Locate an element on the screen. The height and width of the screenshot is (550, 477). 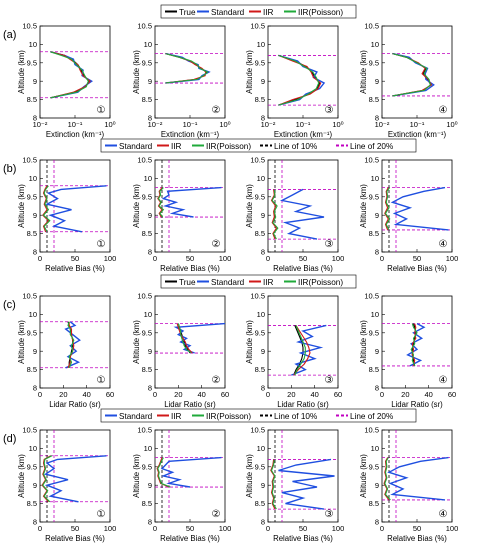
legend-box is located at coordinates (258, 415).